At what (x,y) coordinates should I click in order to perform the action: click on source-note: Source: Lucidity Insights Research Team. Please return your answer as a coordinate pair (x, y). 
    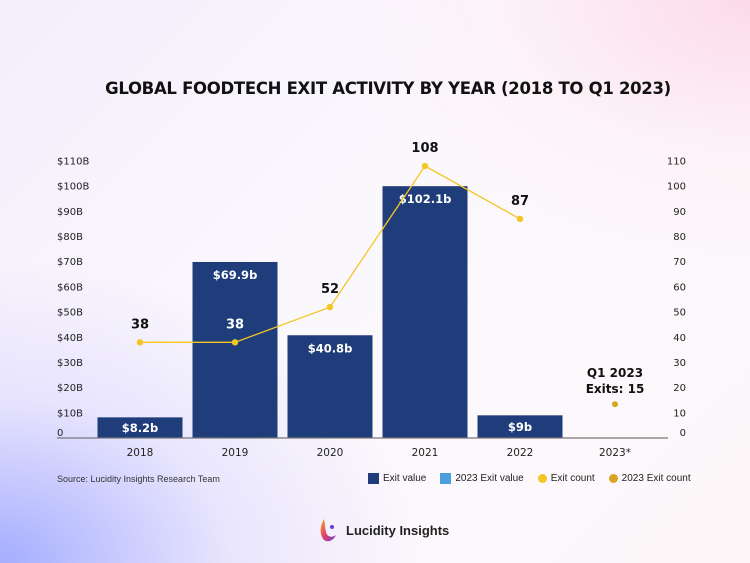
    Looking at the image, I should click on (138, 479).